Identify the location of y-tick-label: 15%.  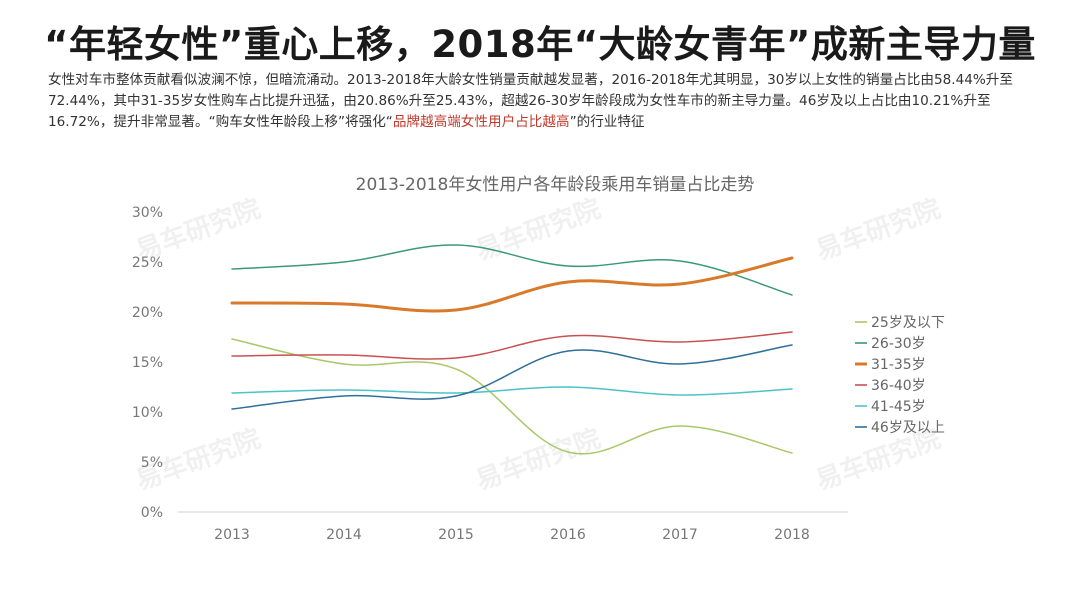
(147, 363).